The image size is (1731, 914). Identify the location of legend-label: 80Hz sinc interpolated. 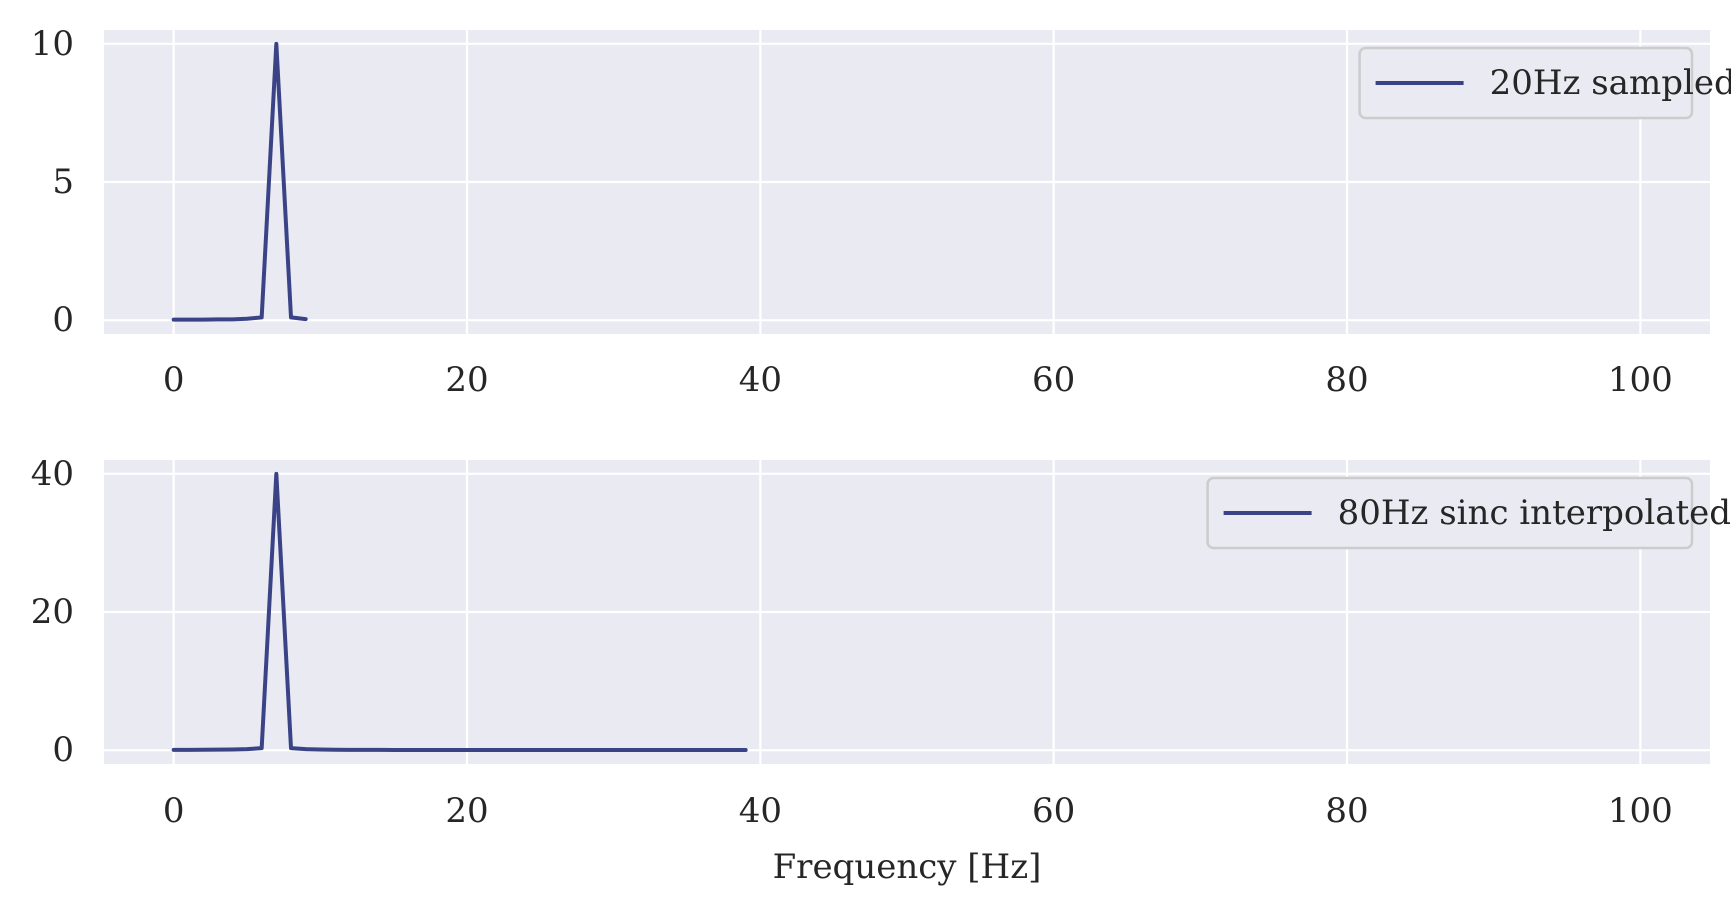
(1534, 513).